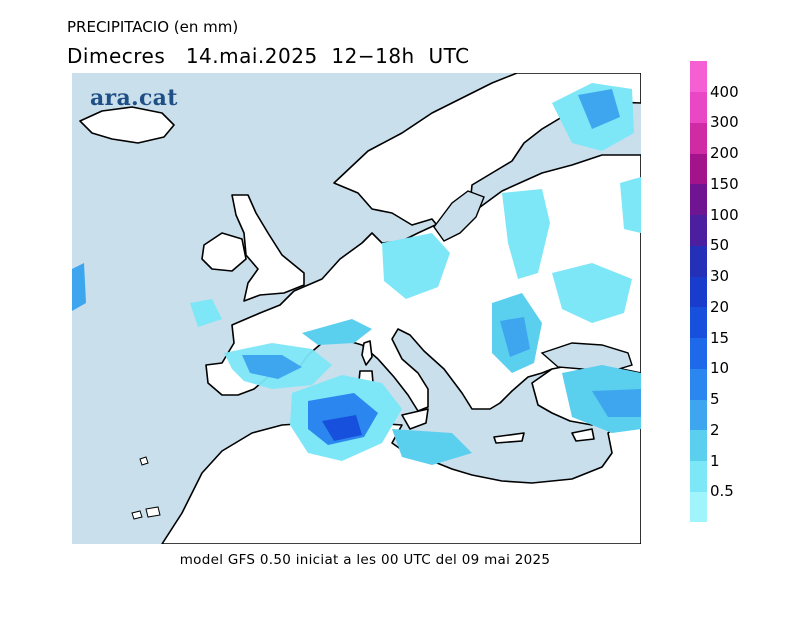 The height and width of the screenshot is (617, 800). What do you see at coordinates (583, 435) in the screenshot?
I see `cyprus` at bounding box center [583, 435].